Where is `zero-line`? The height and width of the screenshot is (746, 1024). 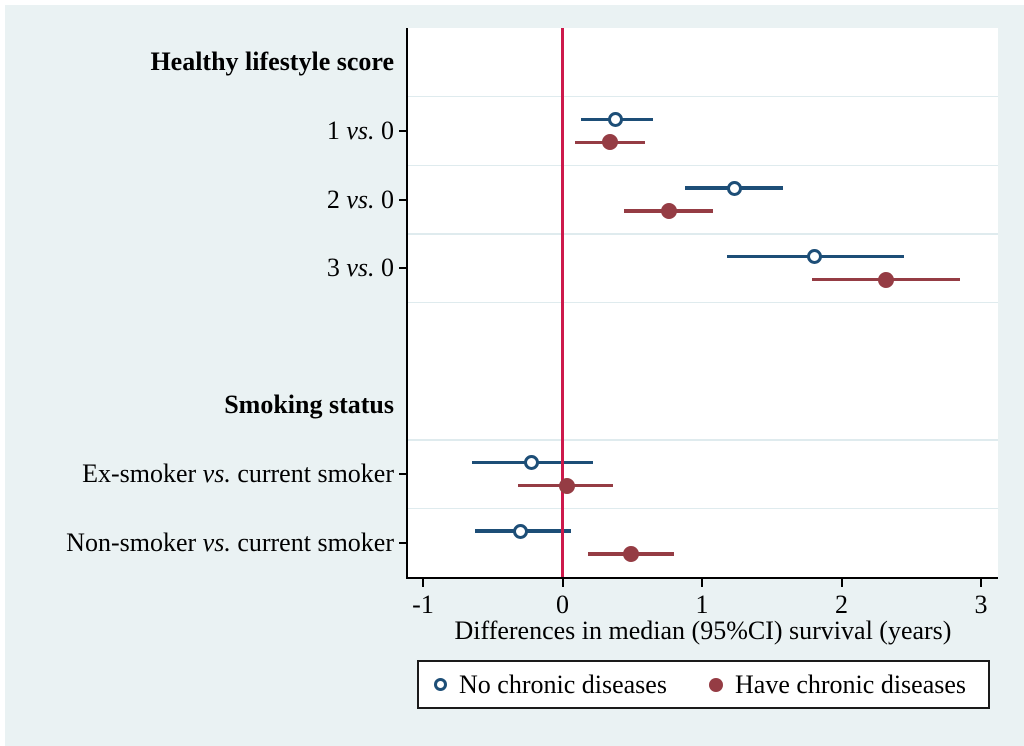
zero-line is located at coordinates (562, 302).